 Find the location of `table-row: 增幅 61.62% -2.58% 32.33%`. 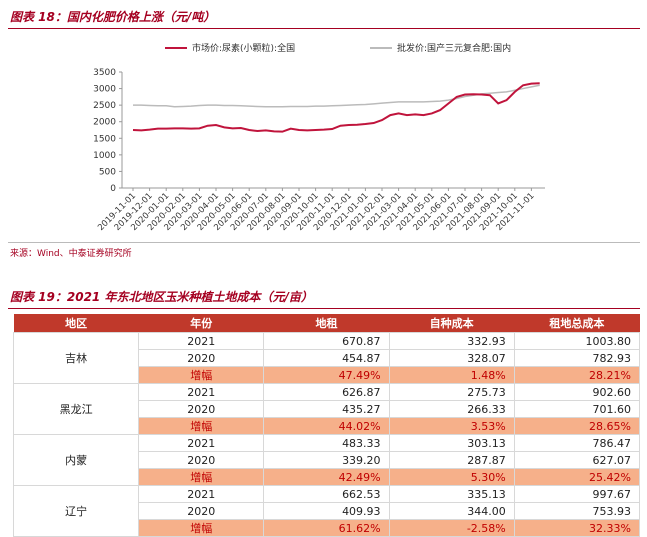

table-row: 增幅 61.62% -2.58% 32.33% is located at coordinates (327, 528).